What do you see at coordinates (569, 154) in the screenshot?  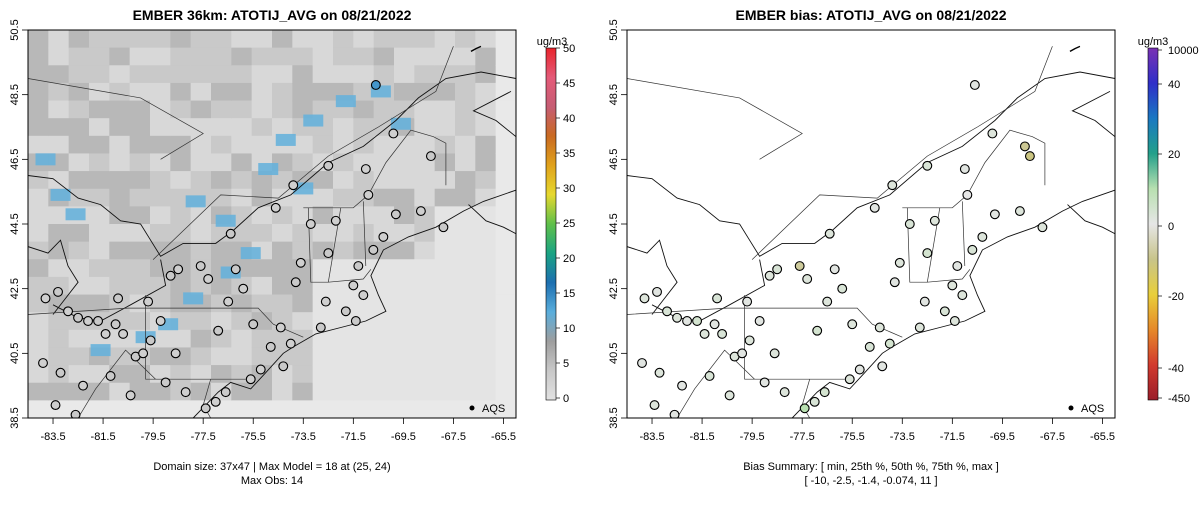 I see `colorbar-tick-label: 35` at bounding box center [569, 154].